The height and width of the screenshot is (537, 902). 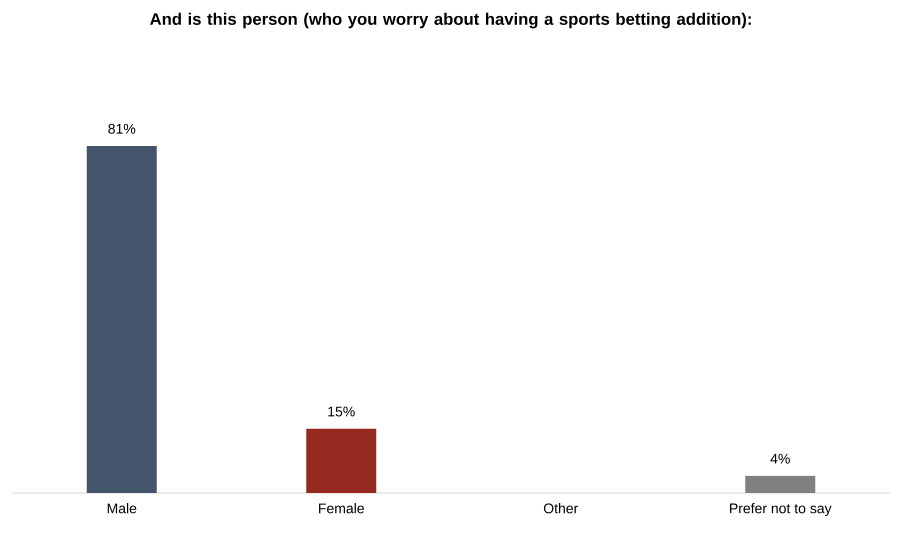 What do you see at coordinates (122, 129) in the screenshot?
I see `data-label: 81%` at bounding box center [122, 129].